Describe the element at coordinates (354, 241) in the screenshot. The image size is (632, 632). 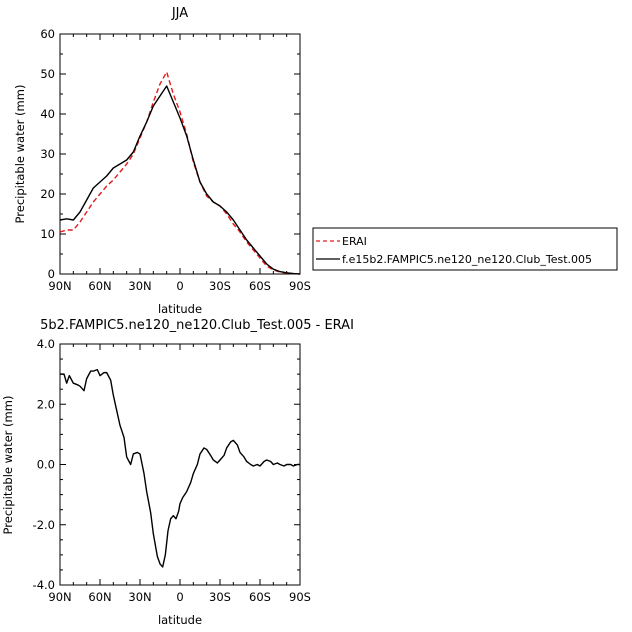
I see `legend-label-erai: ERAI` at that location.